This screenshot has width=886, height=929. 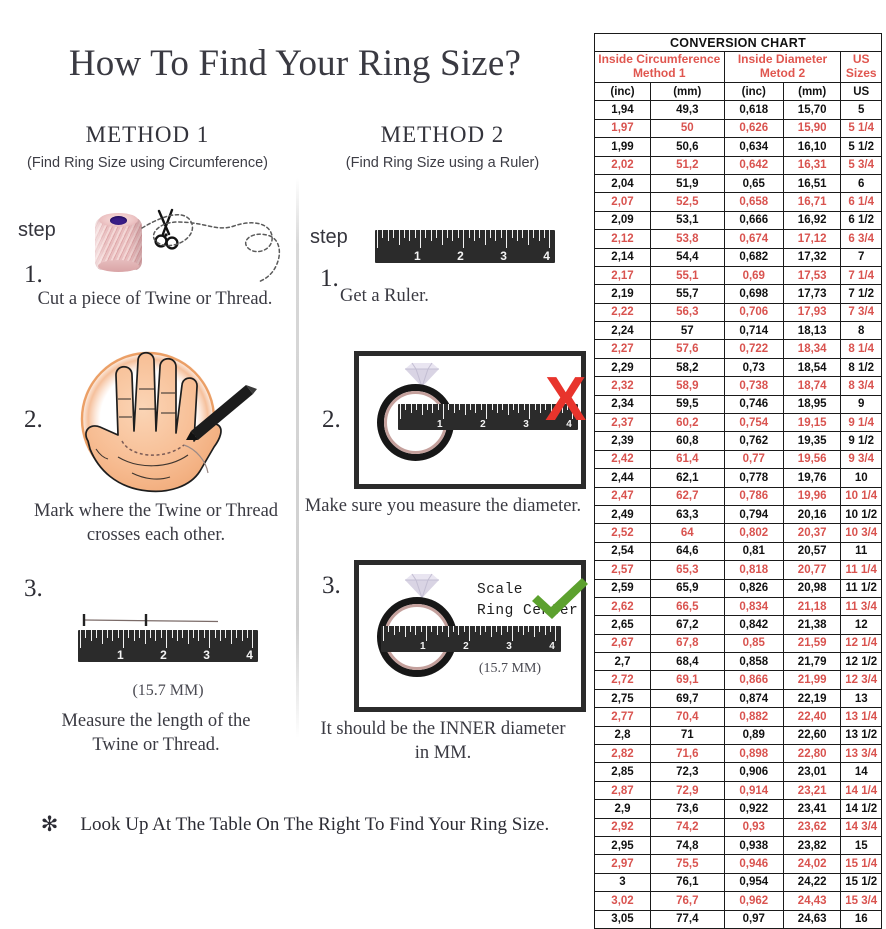 I want to click on table-cell-c-inc2: 0,97, so click(x=753, y=919).